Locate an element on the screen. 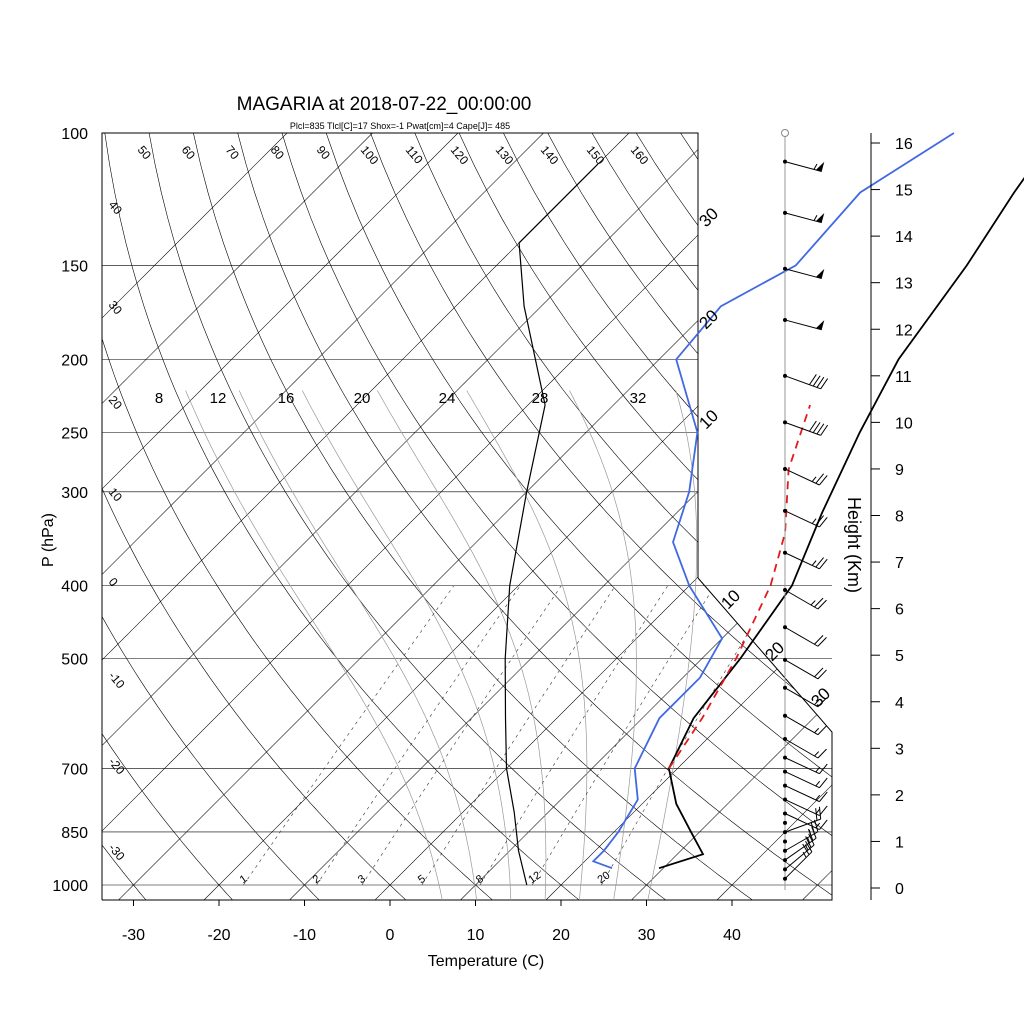 This screenshot has height=1024, width=1024. moist-adiabat-label: 12 is located at coordinates (218, 398).